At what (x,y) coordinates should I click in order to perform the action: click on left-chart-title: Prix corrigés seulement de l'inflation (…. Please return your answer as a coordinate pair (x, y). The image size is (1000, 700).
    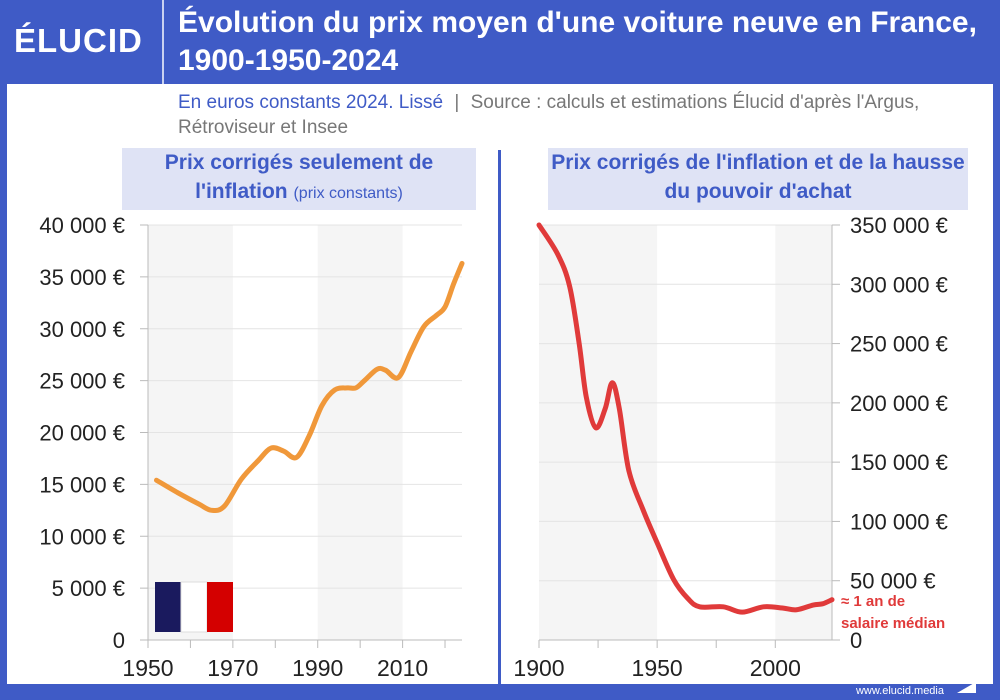
    Looking at the image, I should click on (299, 179).